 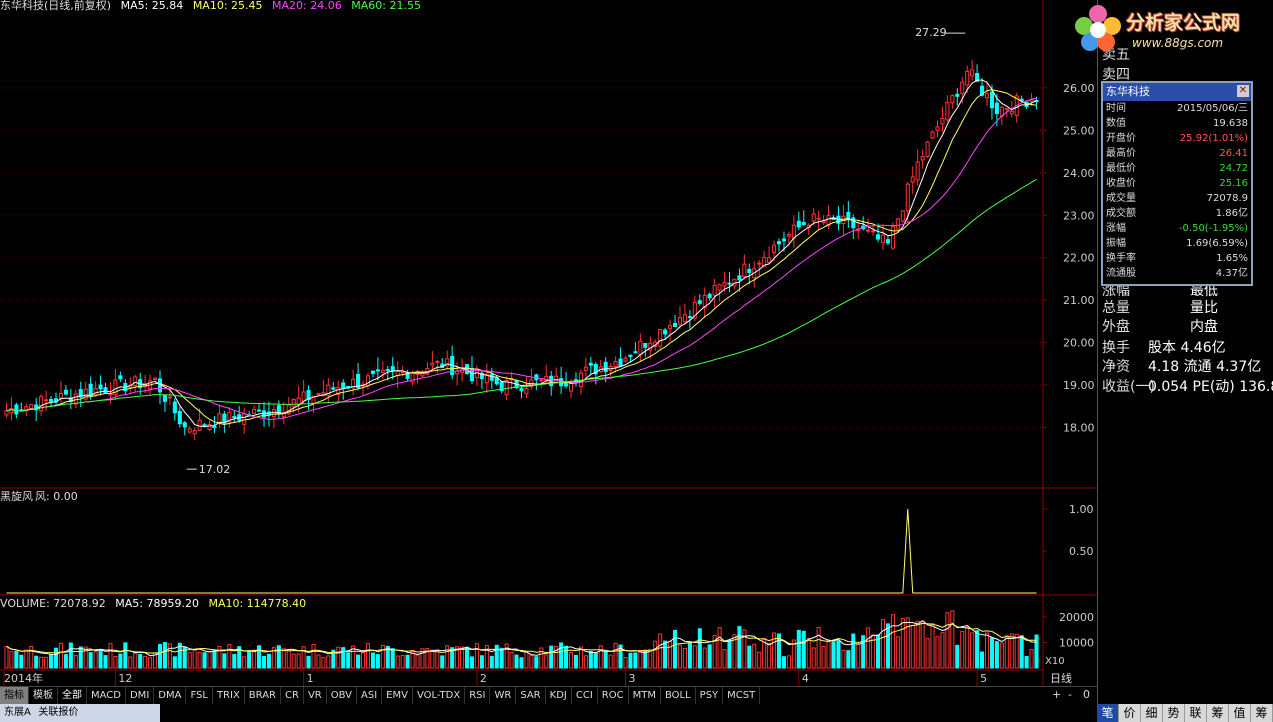 I want to click on bottom-button: 笔, so click(x=1108, y=713).